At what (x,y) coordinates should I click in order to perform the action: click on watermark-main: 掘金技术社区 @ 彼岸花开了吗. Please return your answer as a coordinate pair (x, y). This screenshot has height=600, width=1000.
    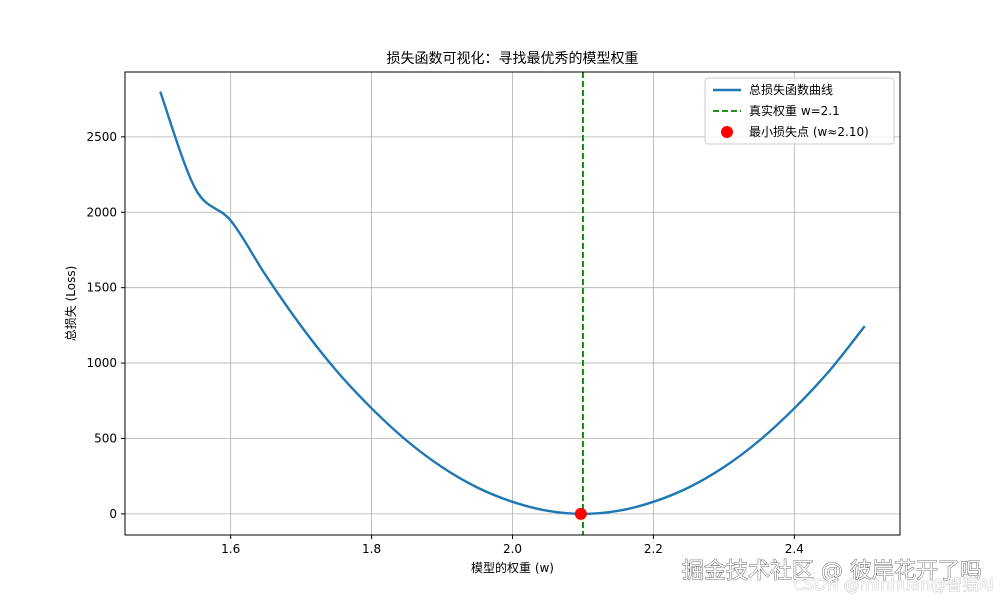
    Looking at the image, I should click on (832, 571).